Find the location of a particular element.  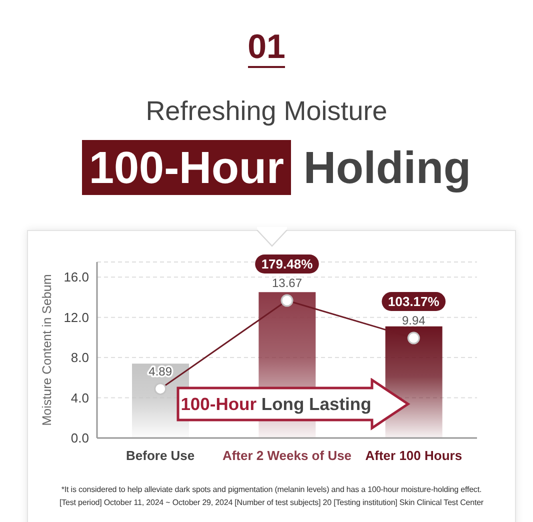

data-label: 13.67 is located at coordinates (287, 283).